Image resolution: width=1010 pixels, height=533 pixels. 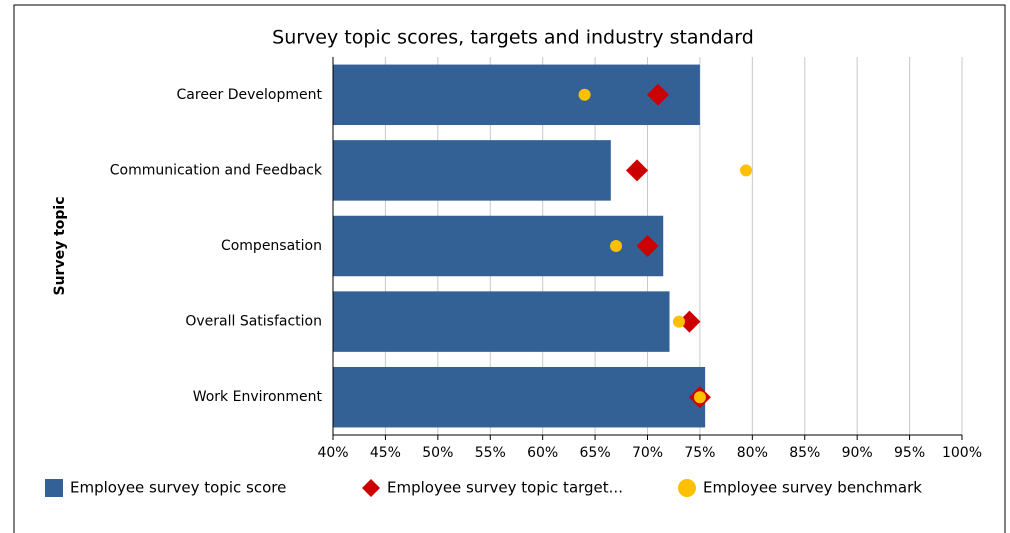 I want to click on x-tick-label: 50%, so click(x=437, y=453).